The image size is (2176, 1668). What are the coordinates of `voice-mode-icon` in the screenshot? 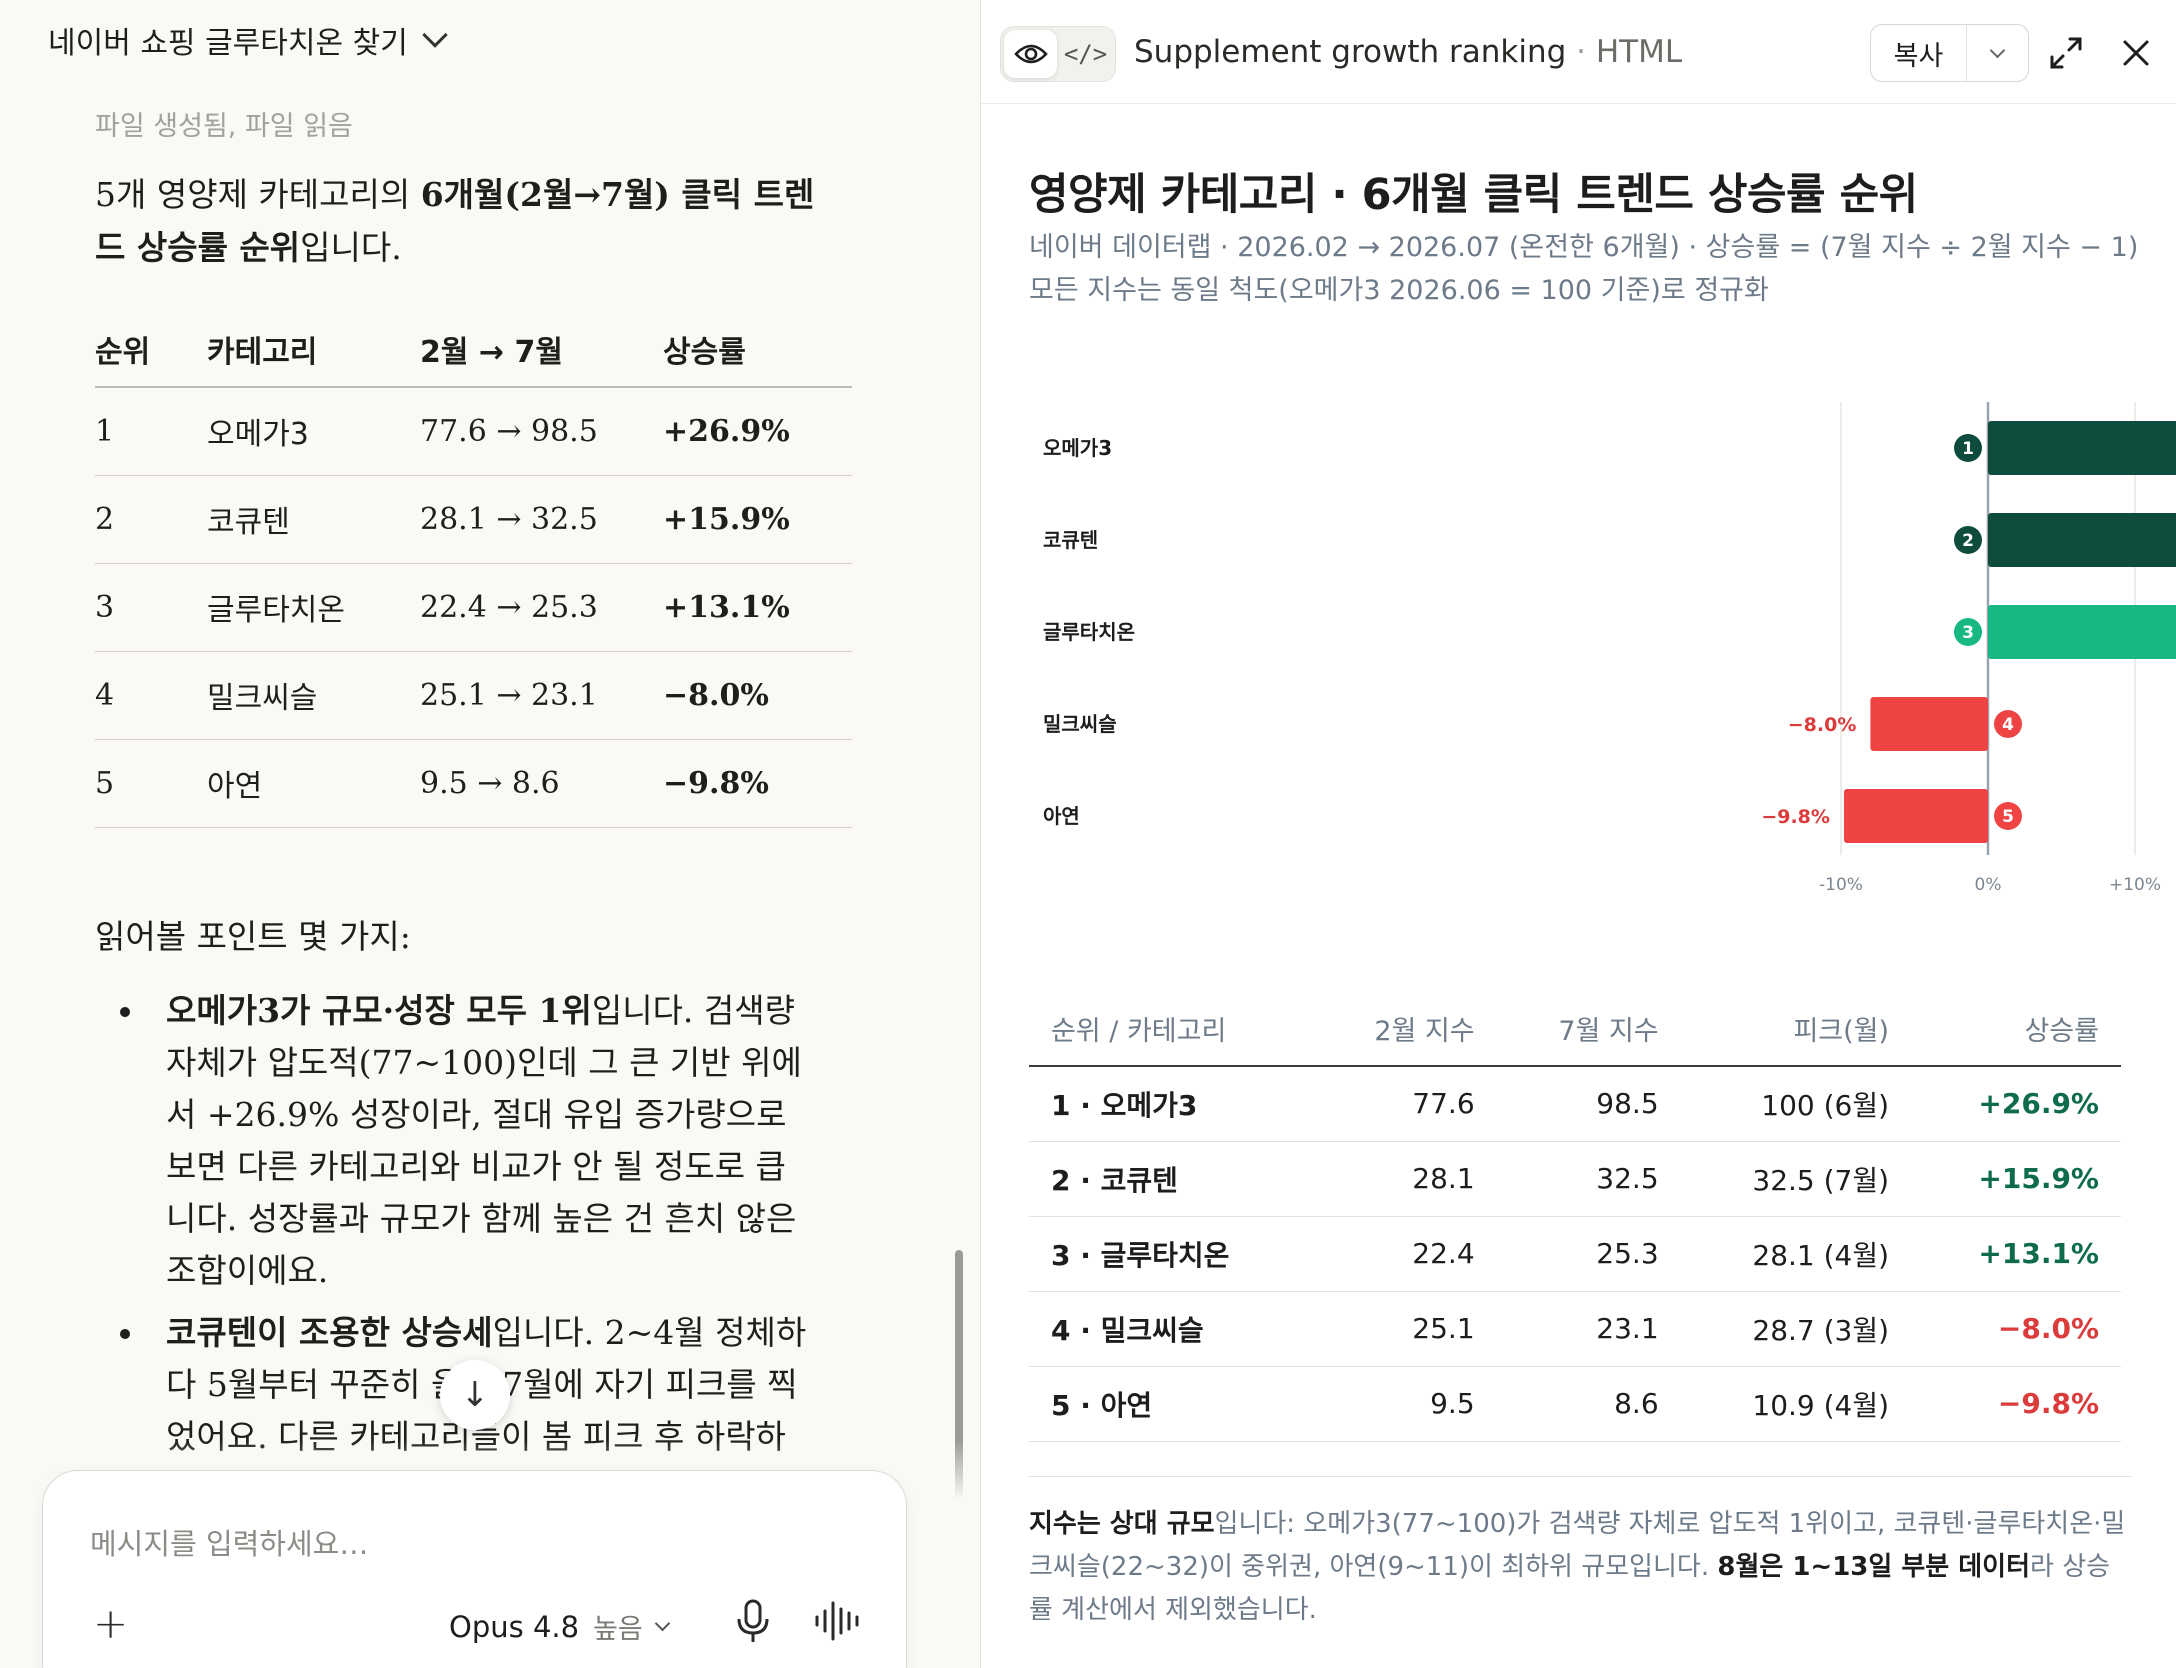 It's located at (838, 1621).